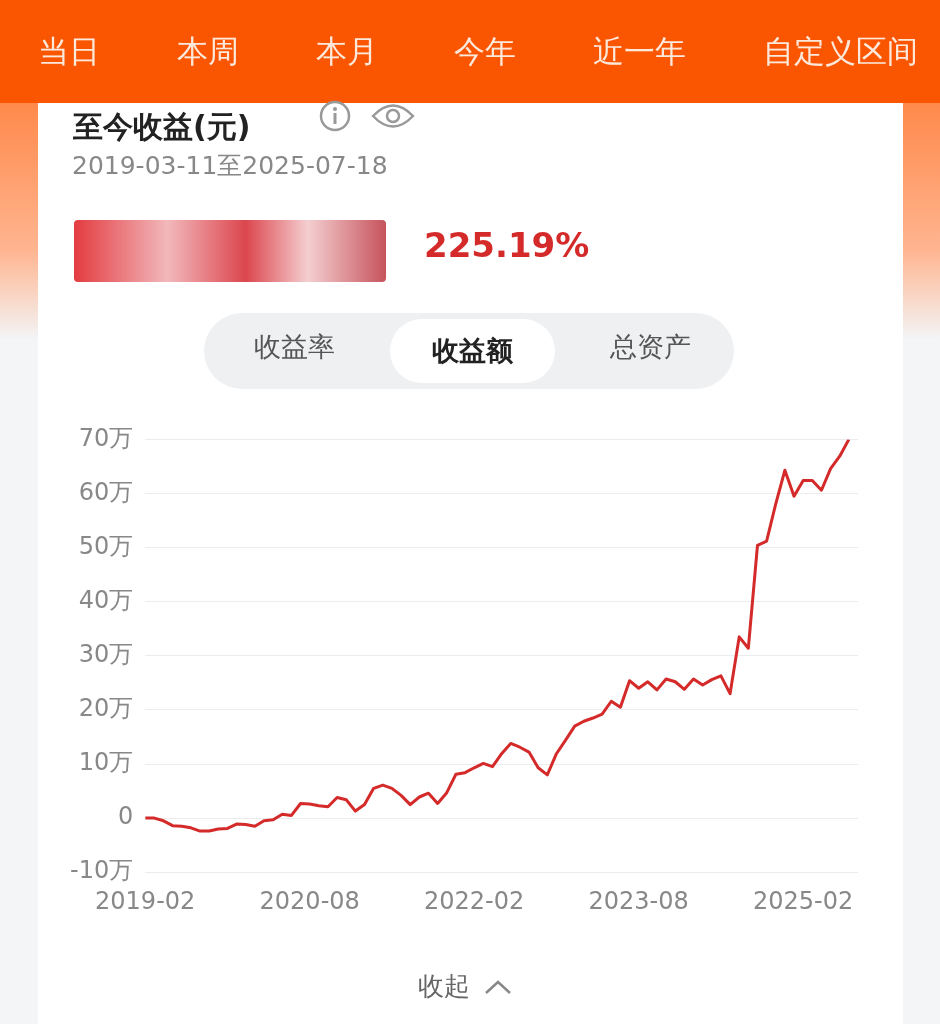 This screenshot has width=940, height=1024. I want to click on text: 本月, so click(346, 51).